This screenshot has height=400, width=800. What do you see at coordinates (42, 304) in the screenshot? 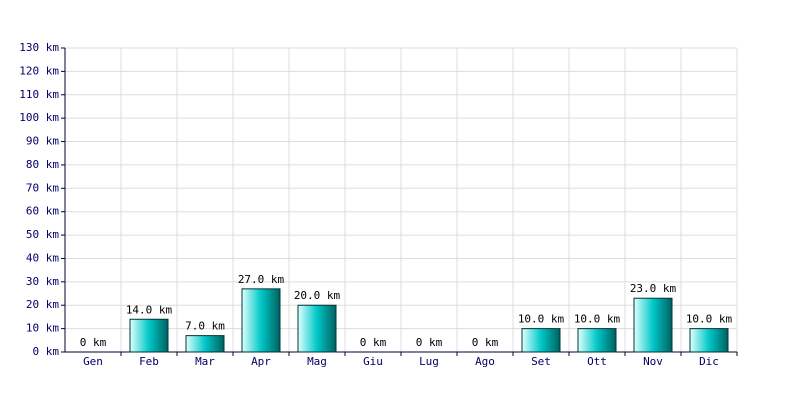
I see `y-tick-label: 20 km` at bounding box center [42, 304].